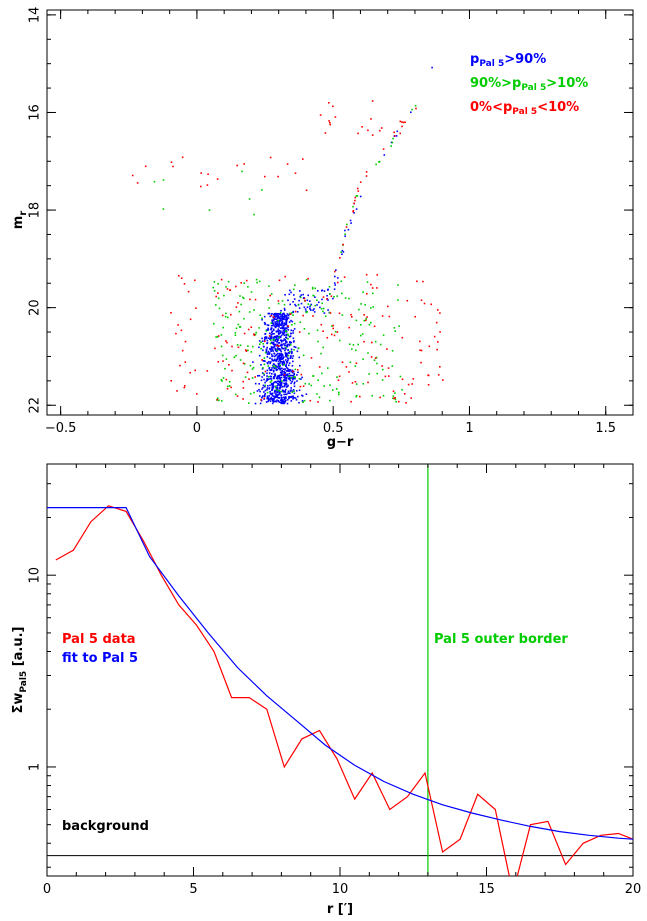 The width and height of the screenshot is (647, 921). I want to click on legend-entry-high: pPal 5>90%, so click(508, 60).